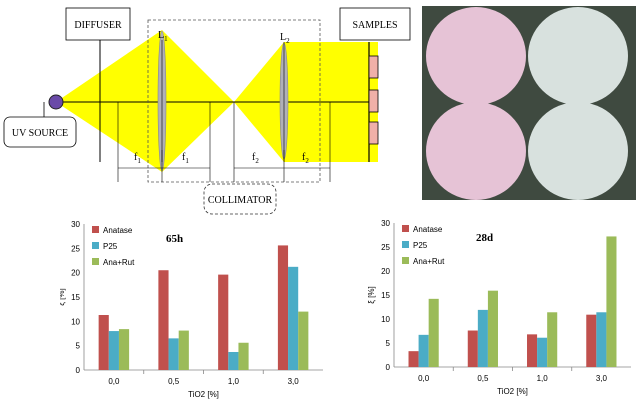  I want to click on lens-2-label: L2, so click(285, 38).